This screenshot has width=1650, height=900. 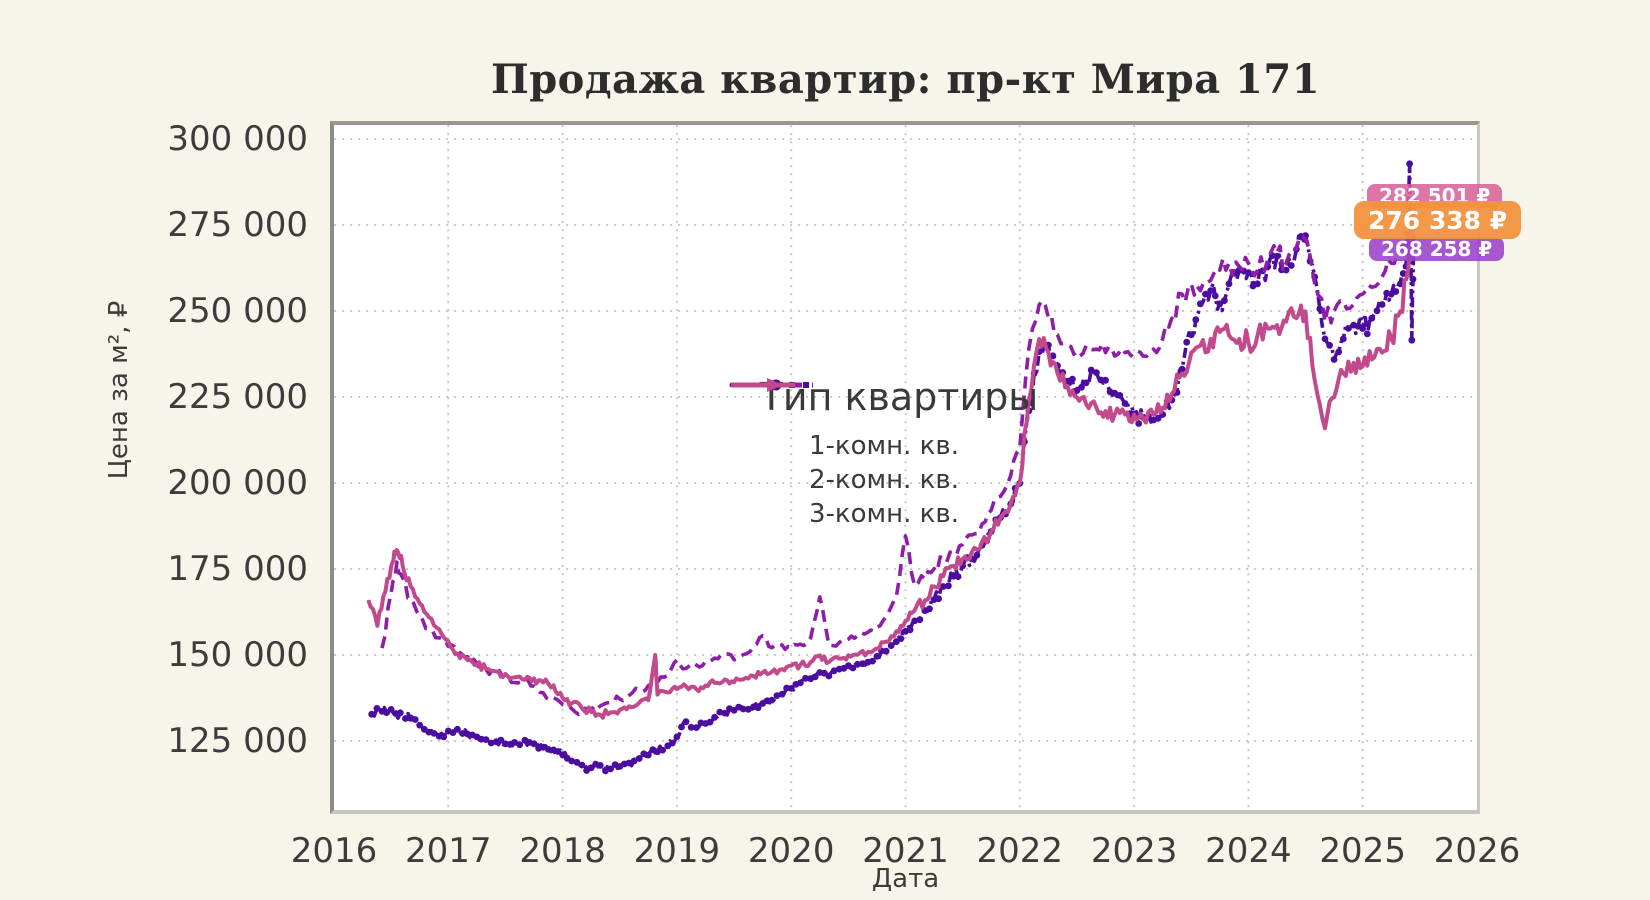 What do you see at coordinates (237, 741) in the screenshot?
I see `y-tick-label: 125 000` at bounding box center [237, 741].